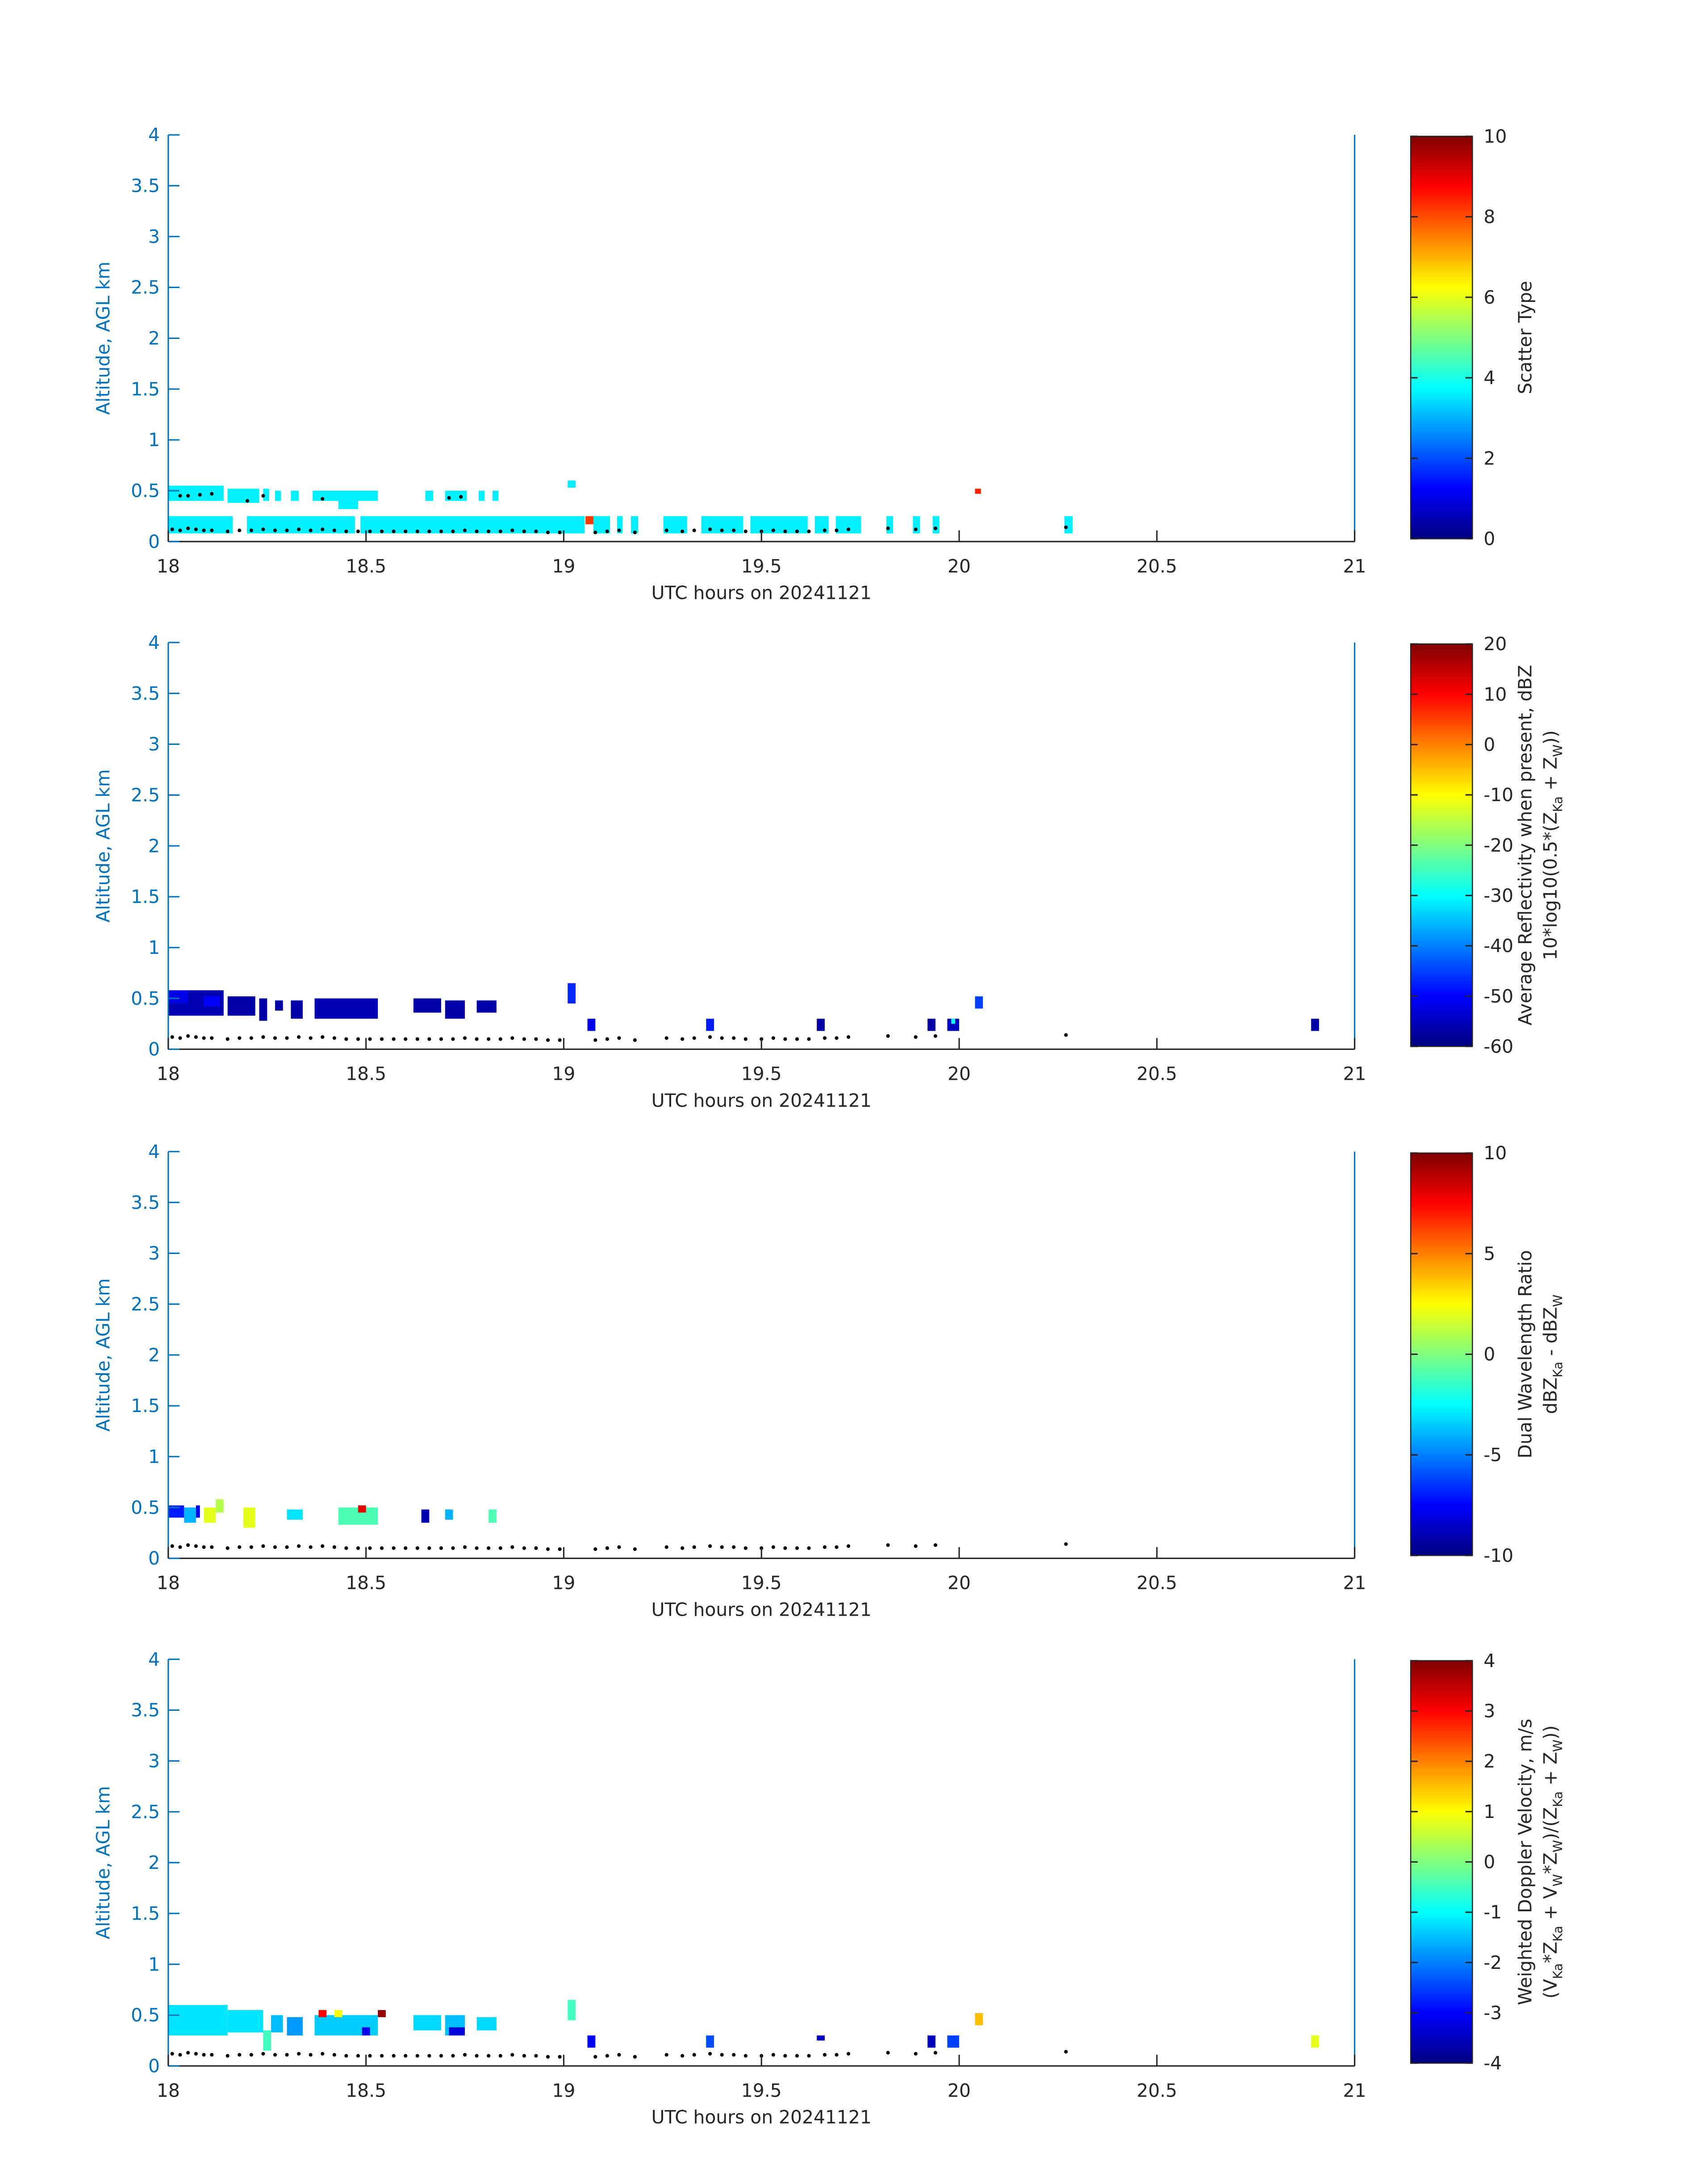 The image size is (1708, 2177). What do you see at coordinates (1550, 737) in the screenshot?
I see `label-text: ))` at bounding box center [1550, 737].